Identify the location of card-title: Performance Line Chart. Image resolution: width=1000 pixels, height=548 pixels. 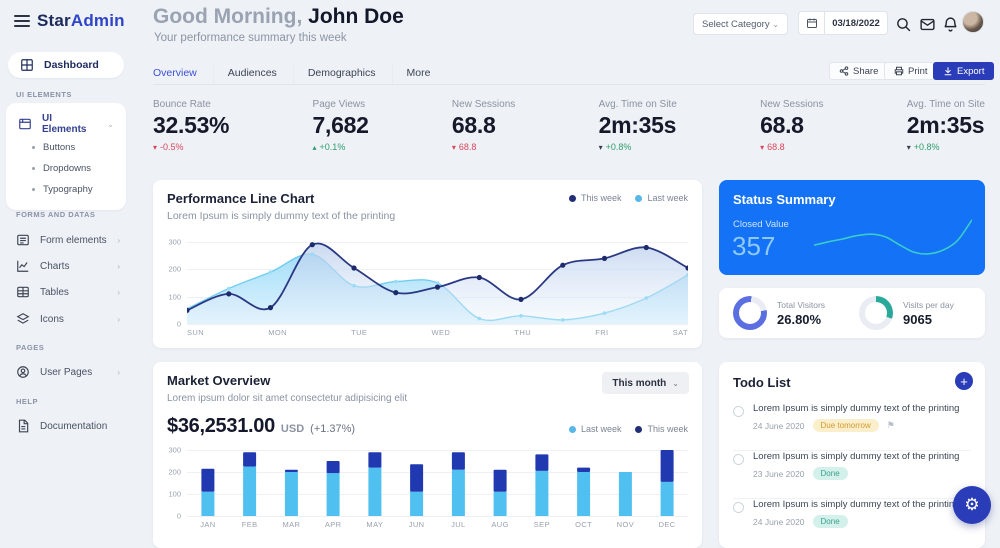
(241, 198).